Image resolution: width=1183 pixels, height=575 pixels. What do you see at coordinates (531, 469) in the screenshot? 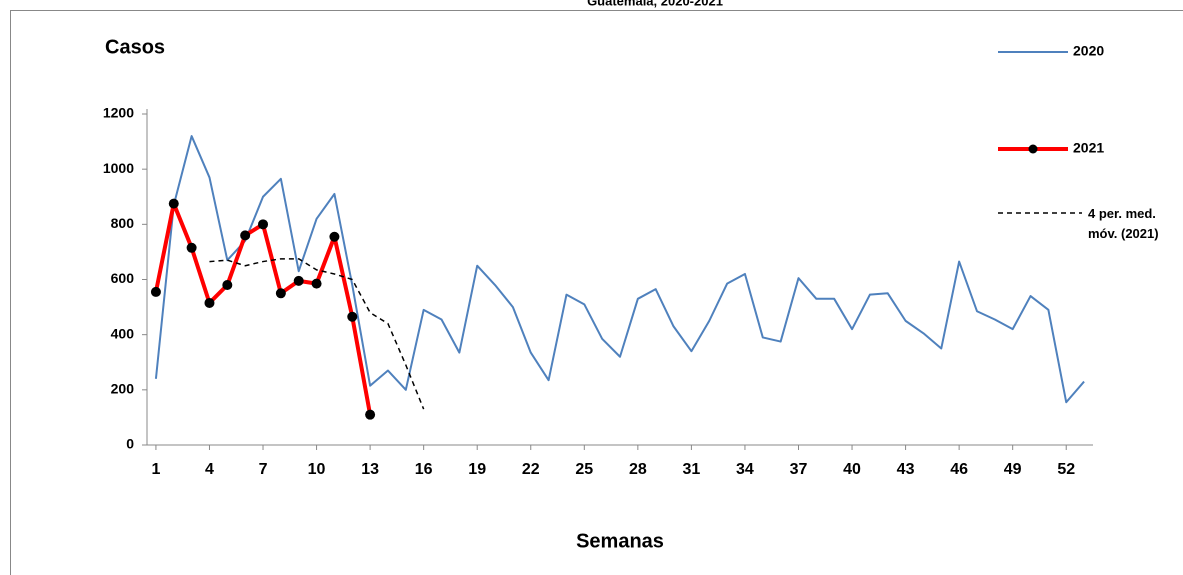
I see `x-tick-label: 22` at bounding box center [531, 469].